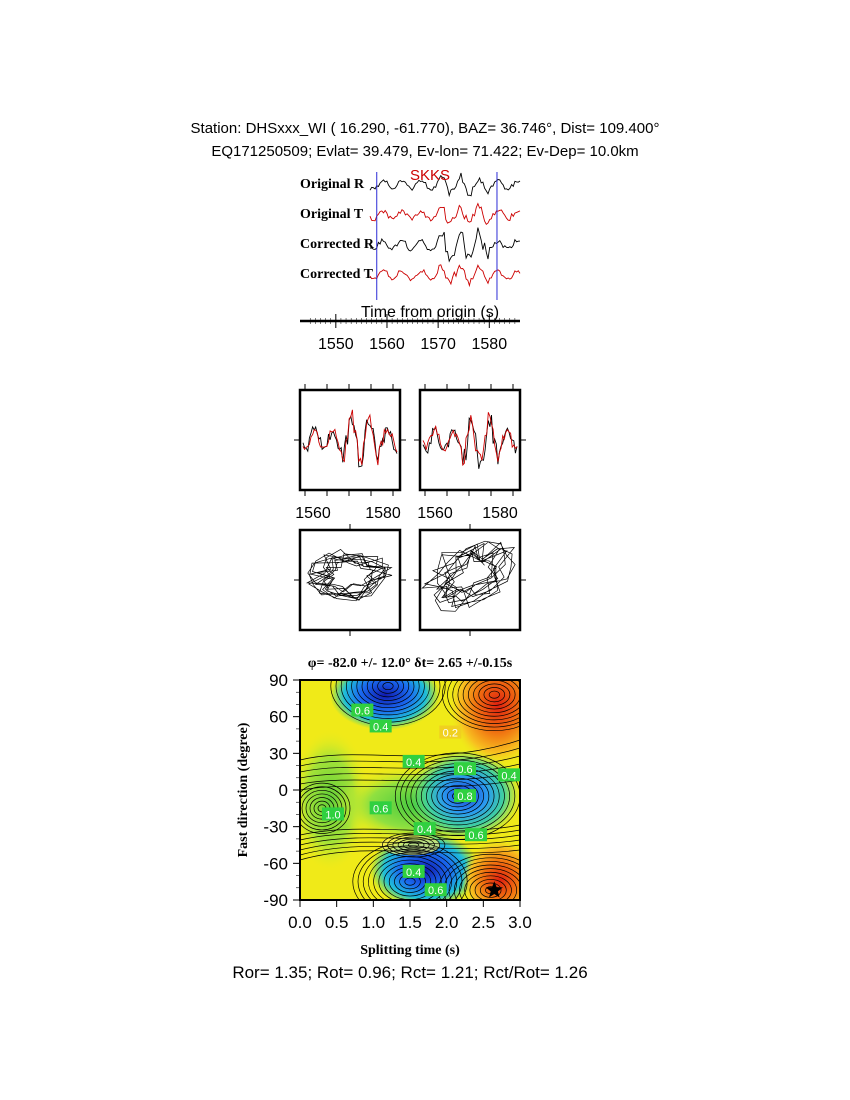  What do you see at coordinates (332, 184) in the screenshot?
I see `series-label-original-r: Original R` at bounding box center [332, 184].